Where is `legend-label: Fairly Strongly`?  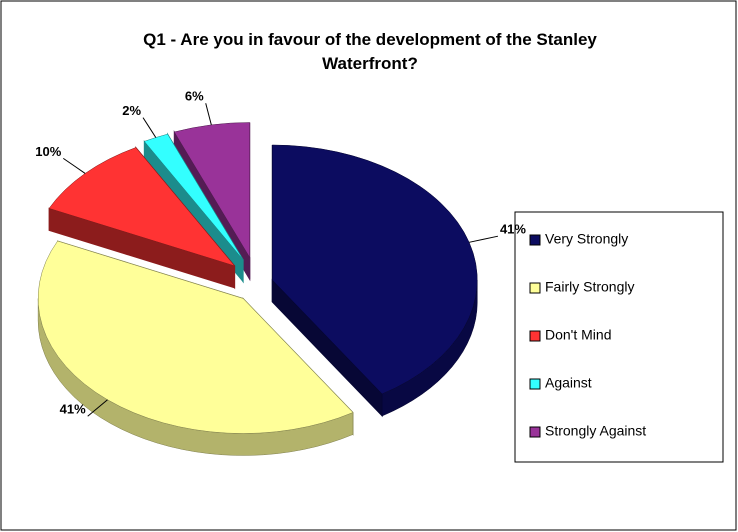 legend-label: Fairly Strongly is located at coordinates (589, 287).